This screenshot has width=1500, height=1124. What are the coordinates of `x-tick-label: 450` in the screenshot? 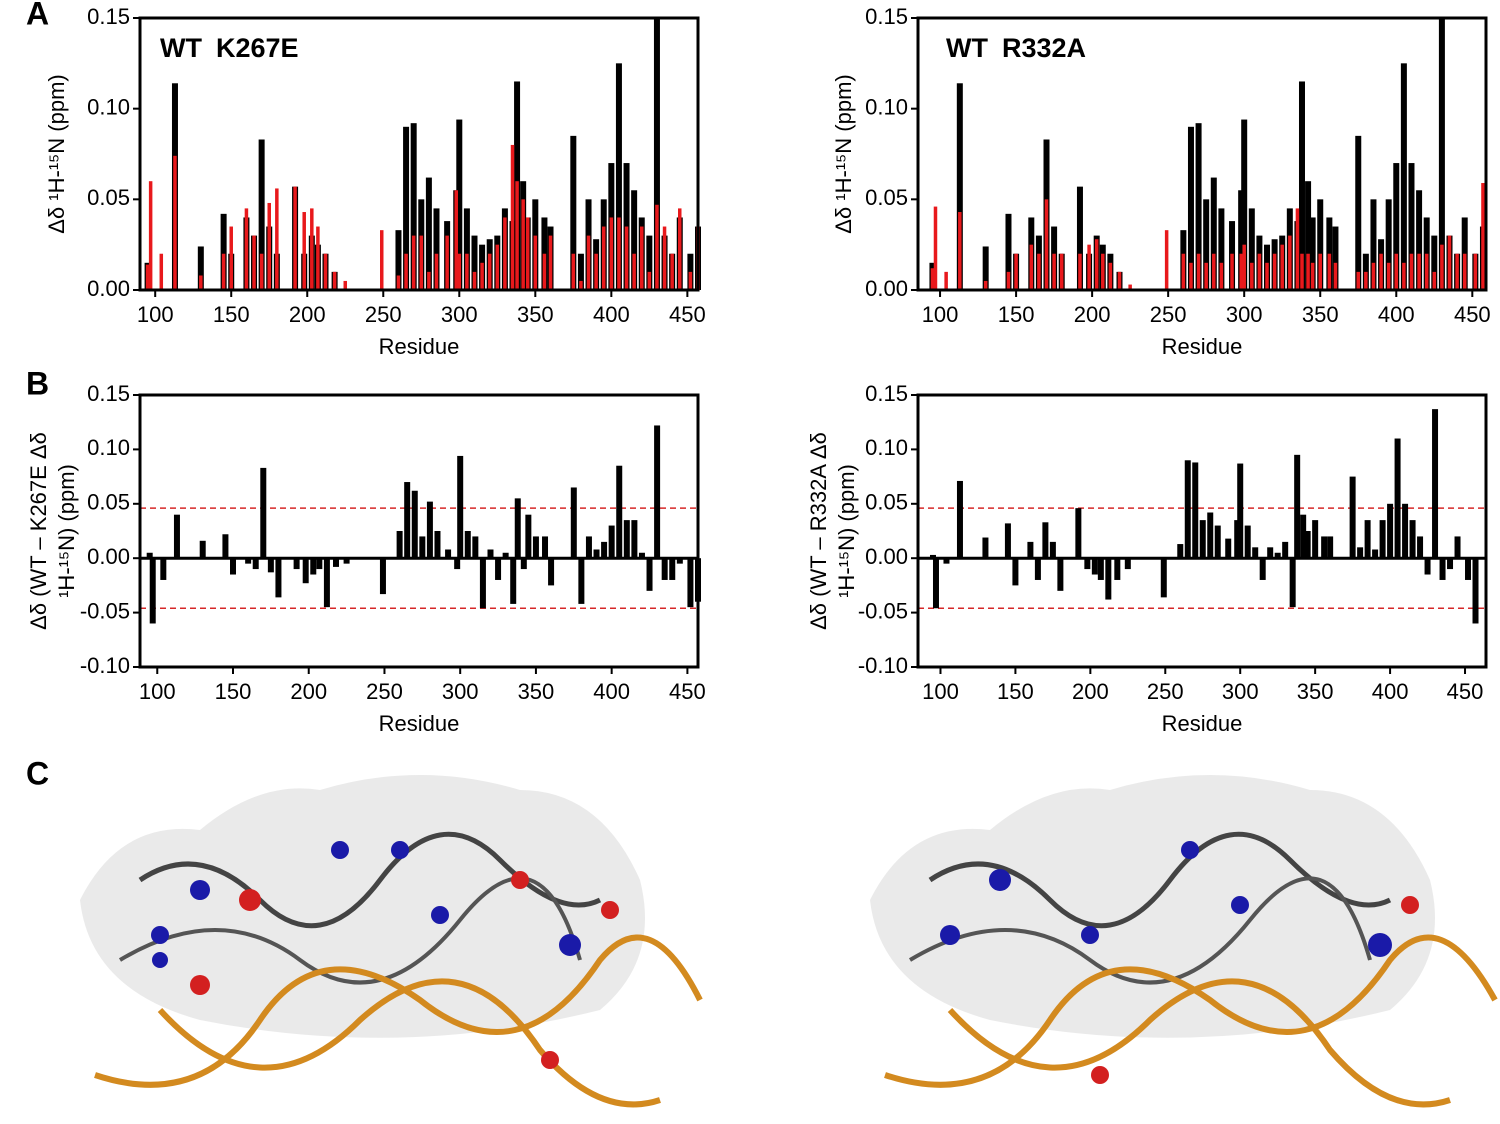 It's located at (1472, 314).